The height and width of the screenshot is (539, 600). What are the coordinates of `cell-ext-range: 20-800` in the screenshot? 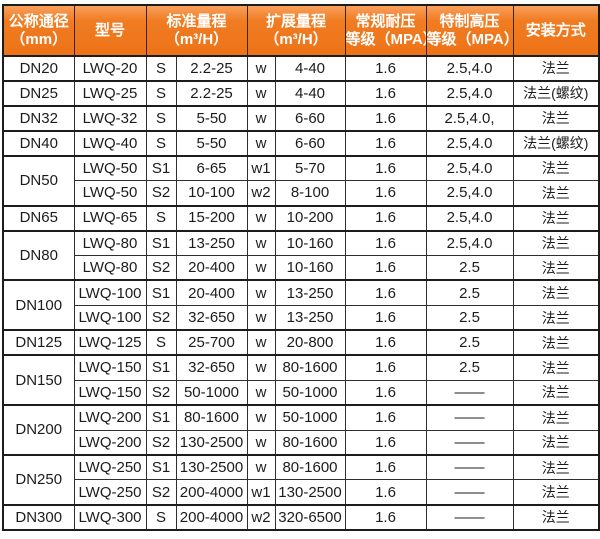 It's located at (310, 342).